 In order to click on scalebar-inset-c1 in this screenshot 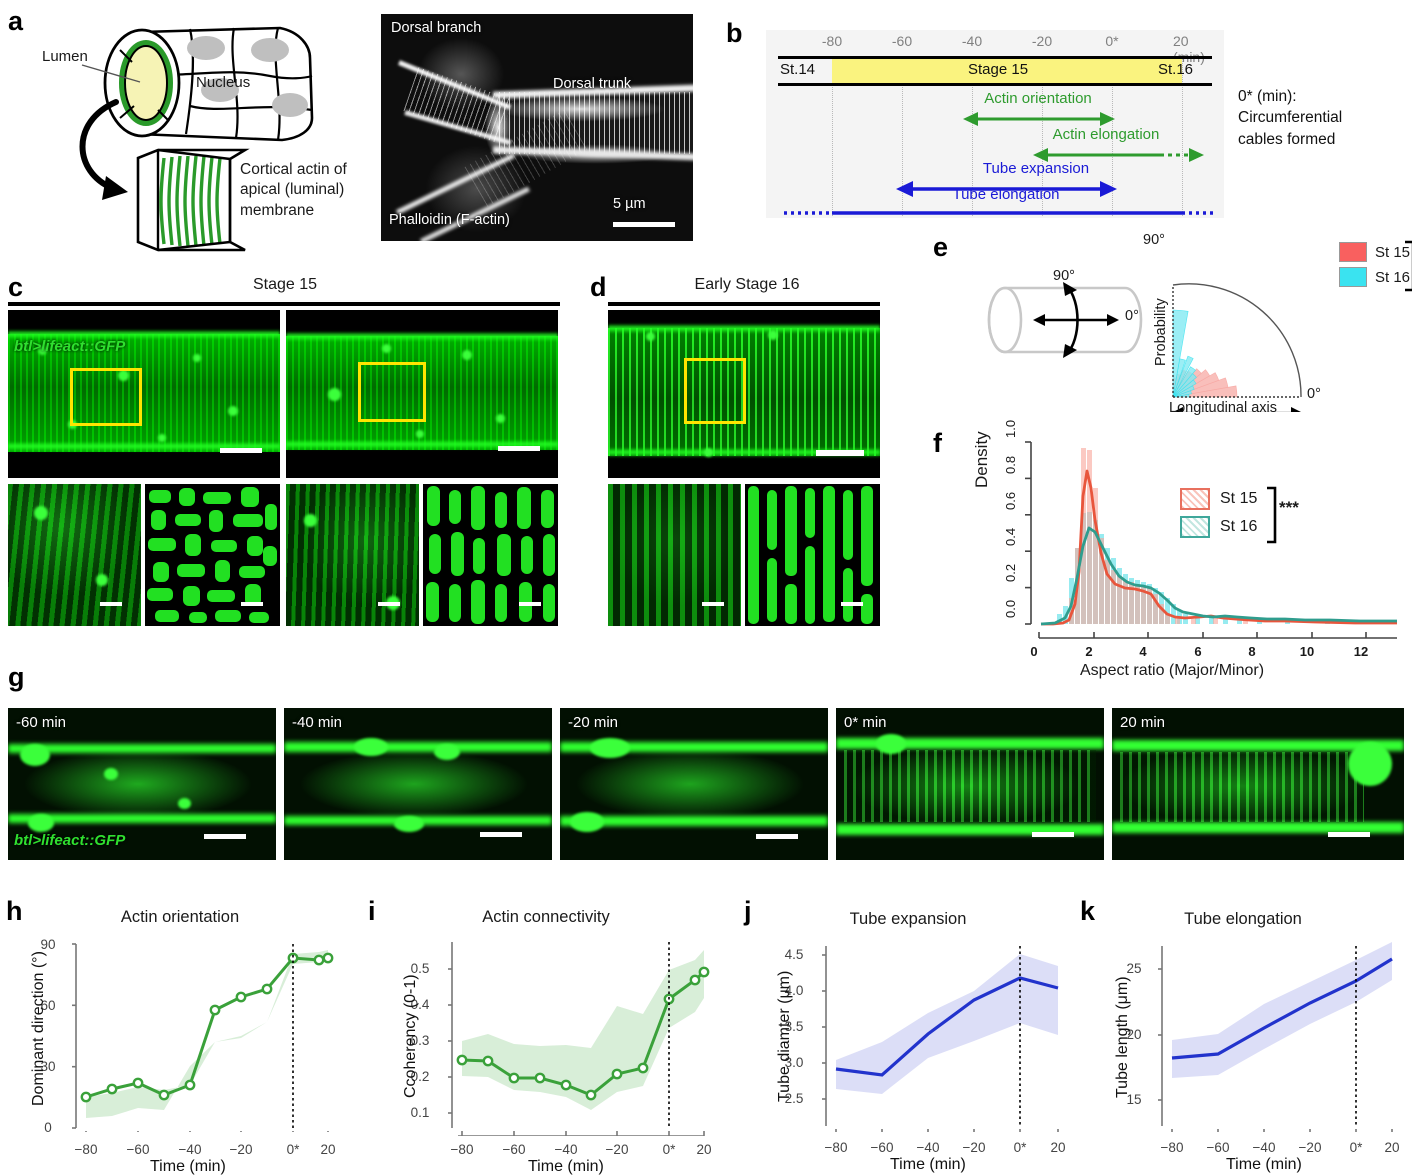, I will do `click(111, 604)`.